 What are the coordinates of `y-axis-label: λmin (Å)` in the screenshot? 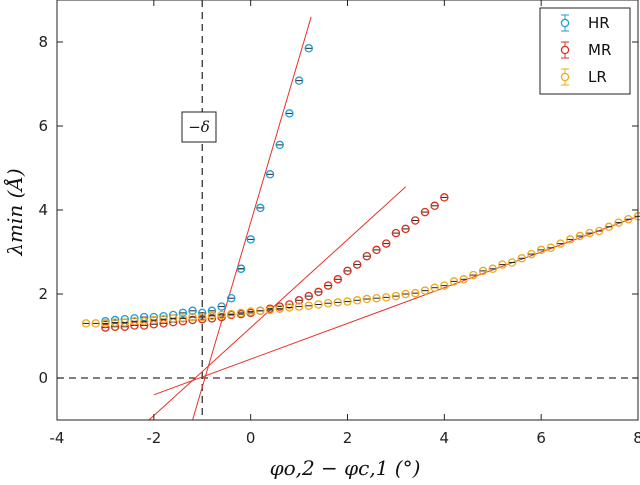 It's located at (14, 212).